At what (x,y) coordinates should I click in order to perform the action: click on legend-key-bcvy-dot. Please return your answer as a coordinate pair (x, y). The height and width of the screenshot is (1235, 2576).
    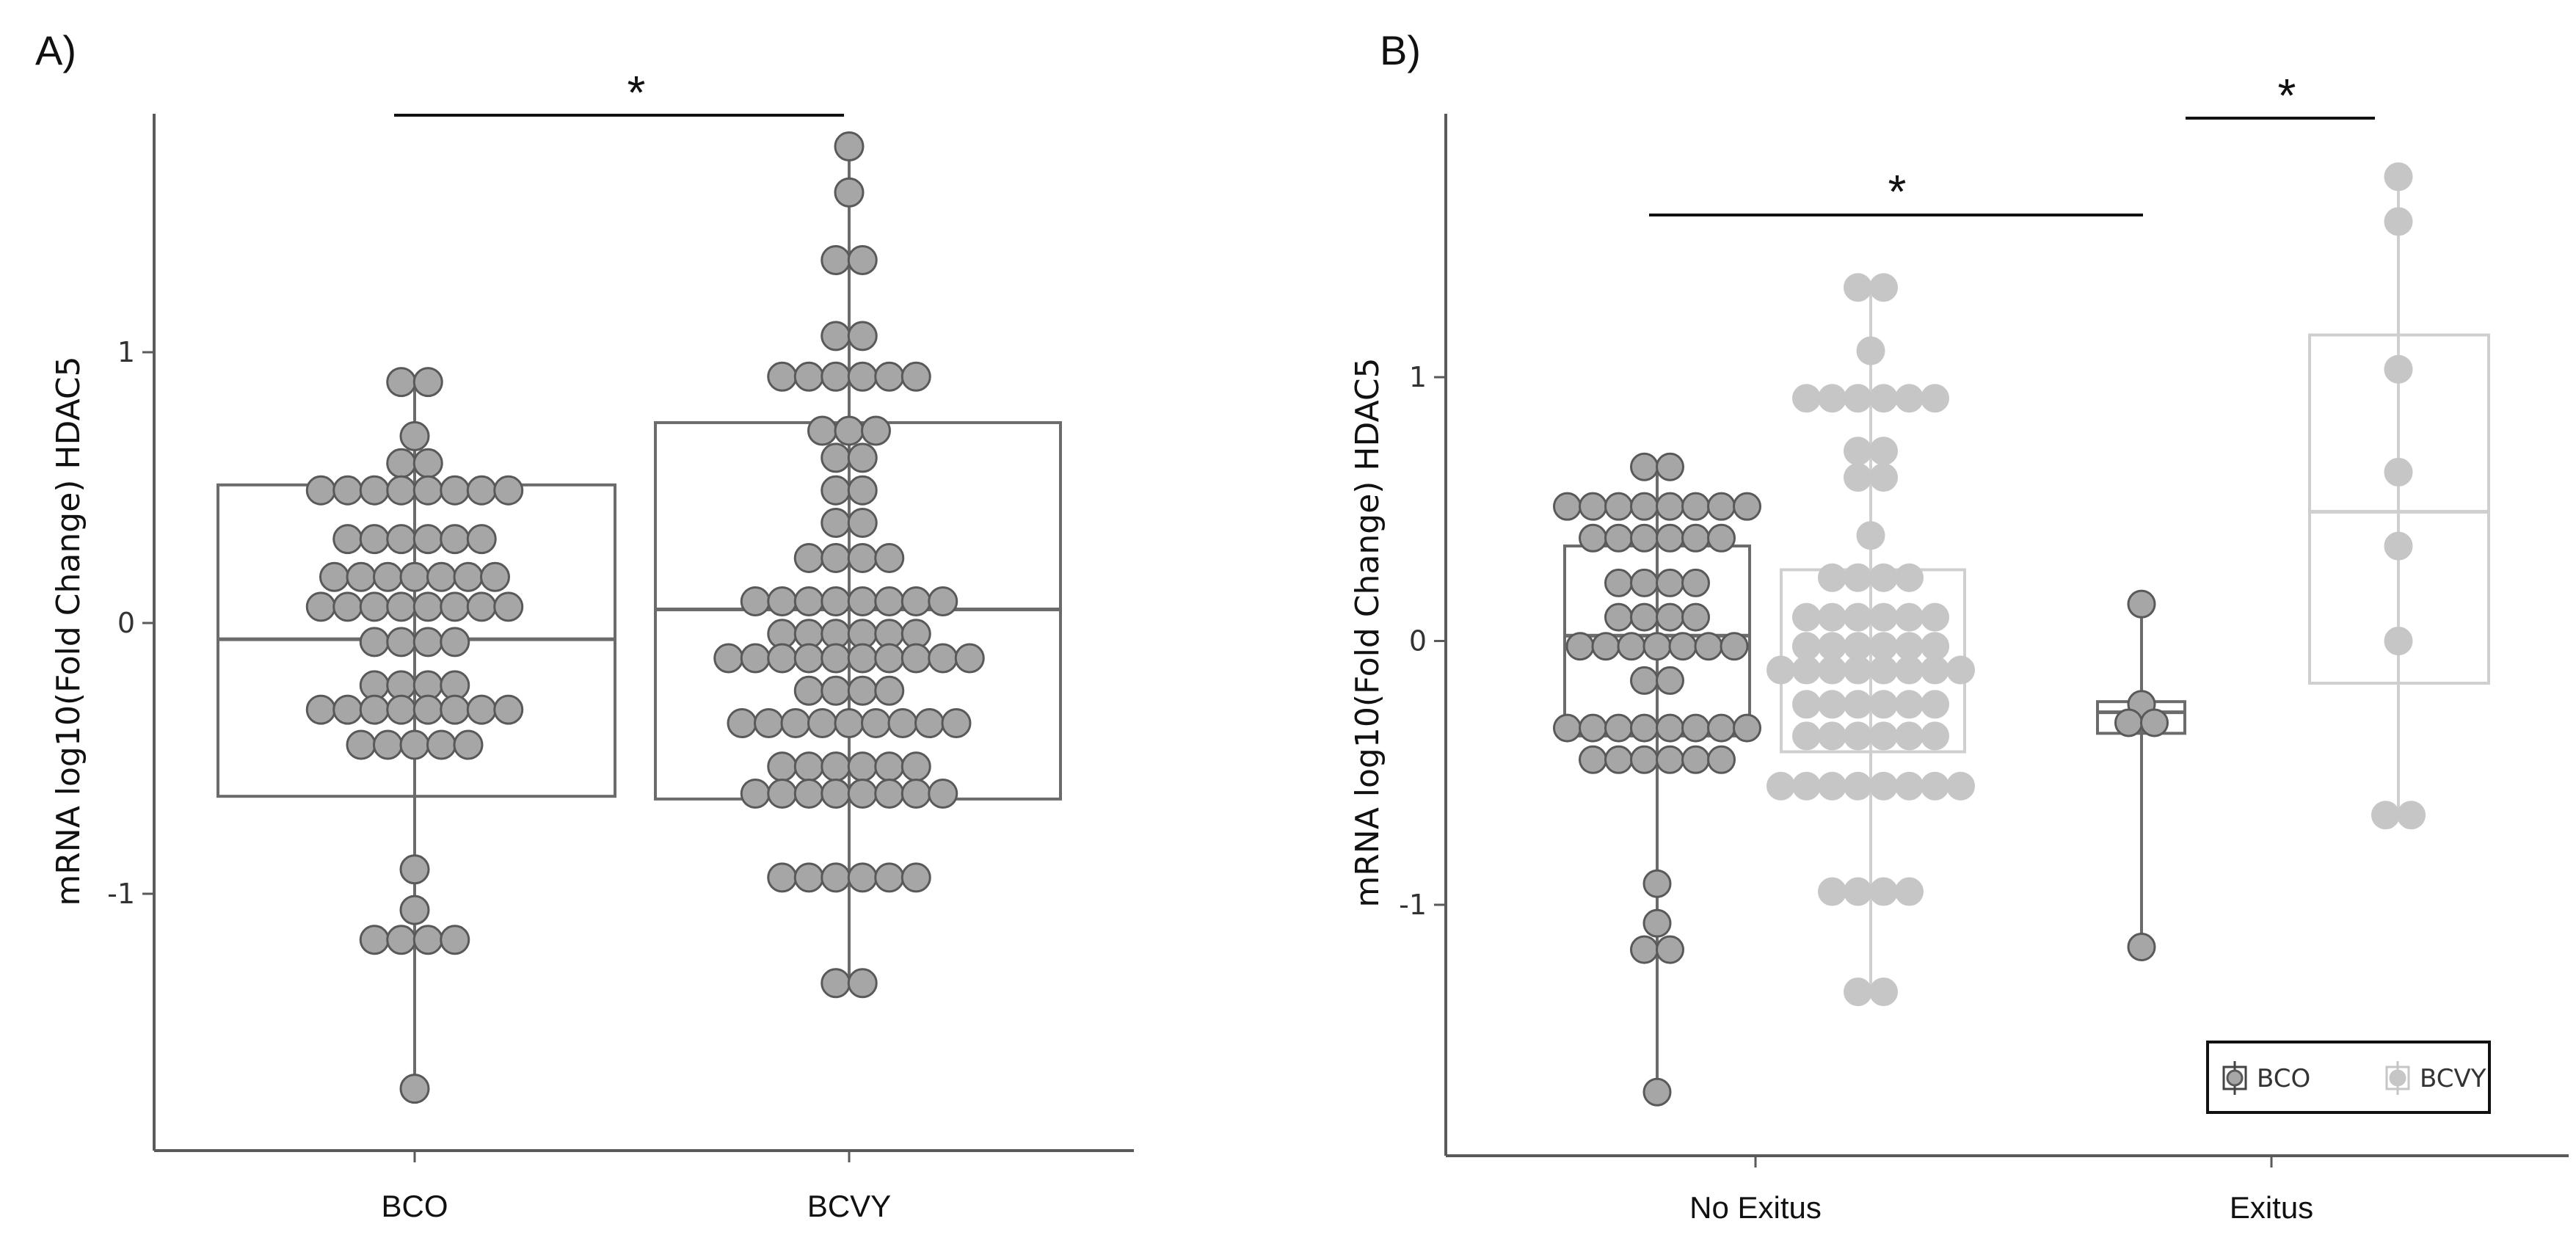
    Looking at the image, I should click on (2397, 1078).